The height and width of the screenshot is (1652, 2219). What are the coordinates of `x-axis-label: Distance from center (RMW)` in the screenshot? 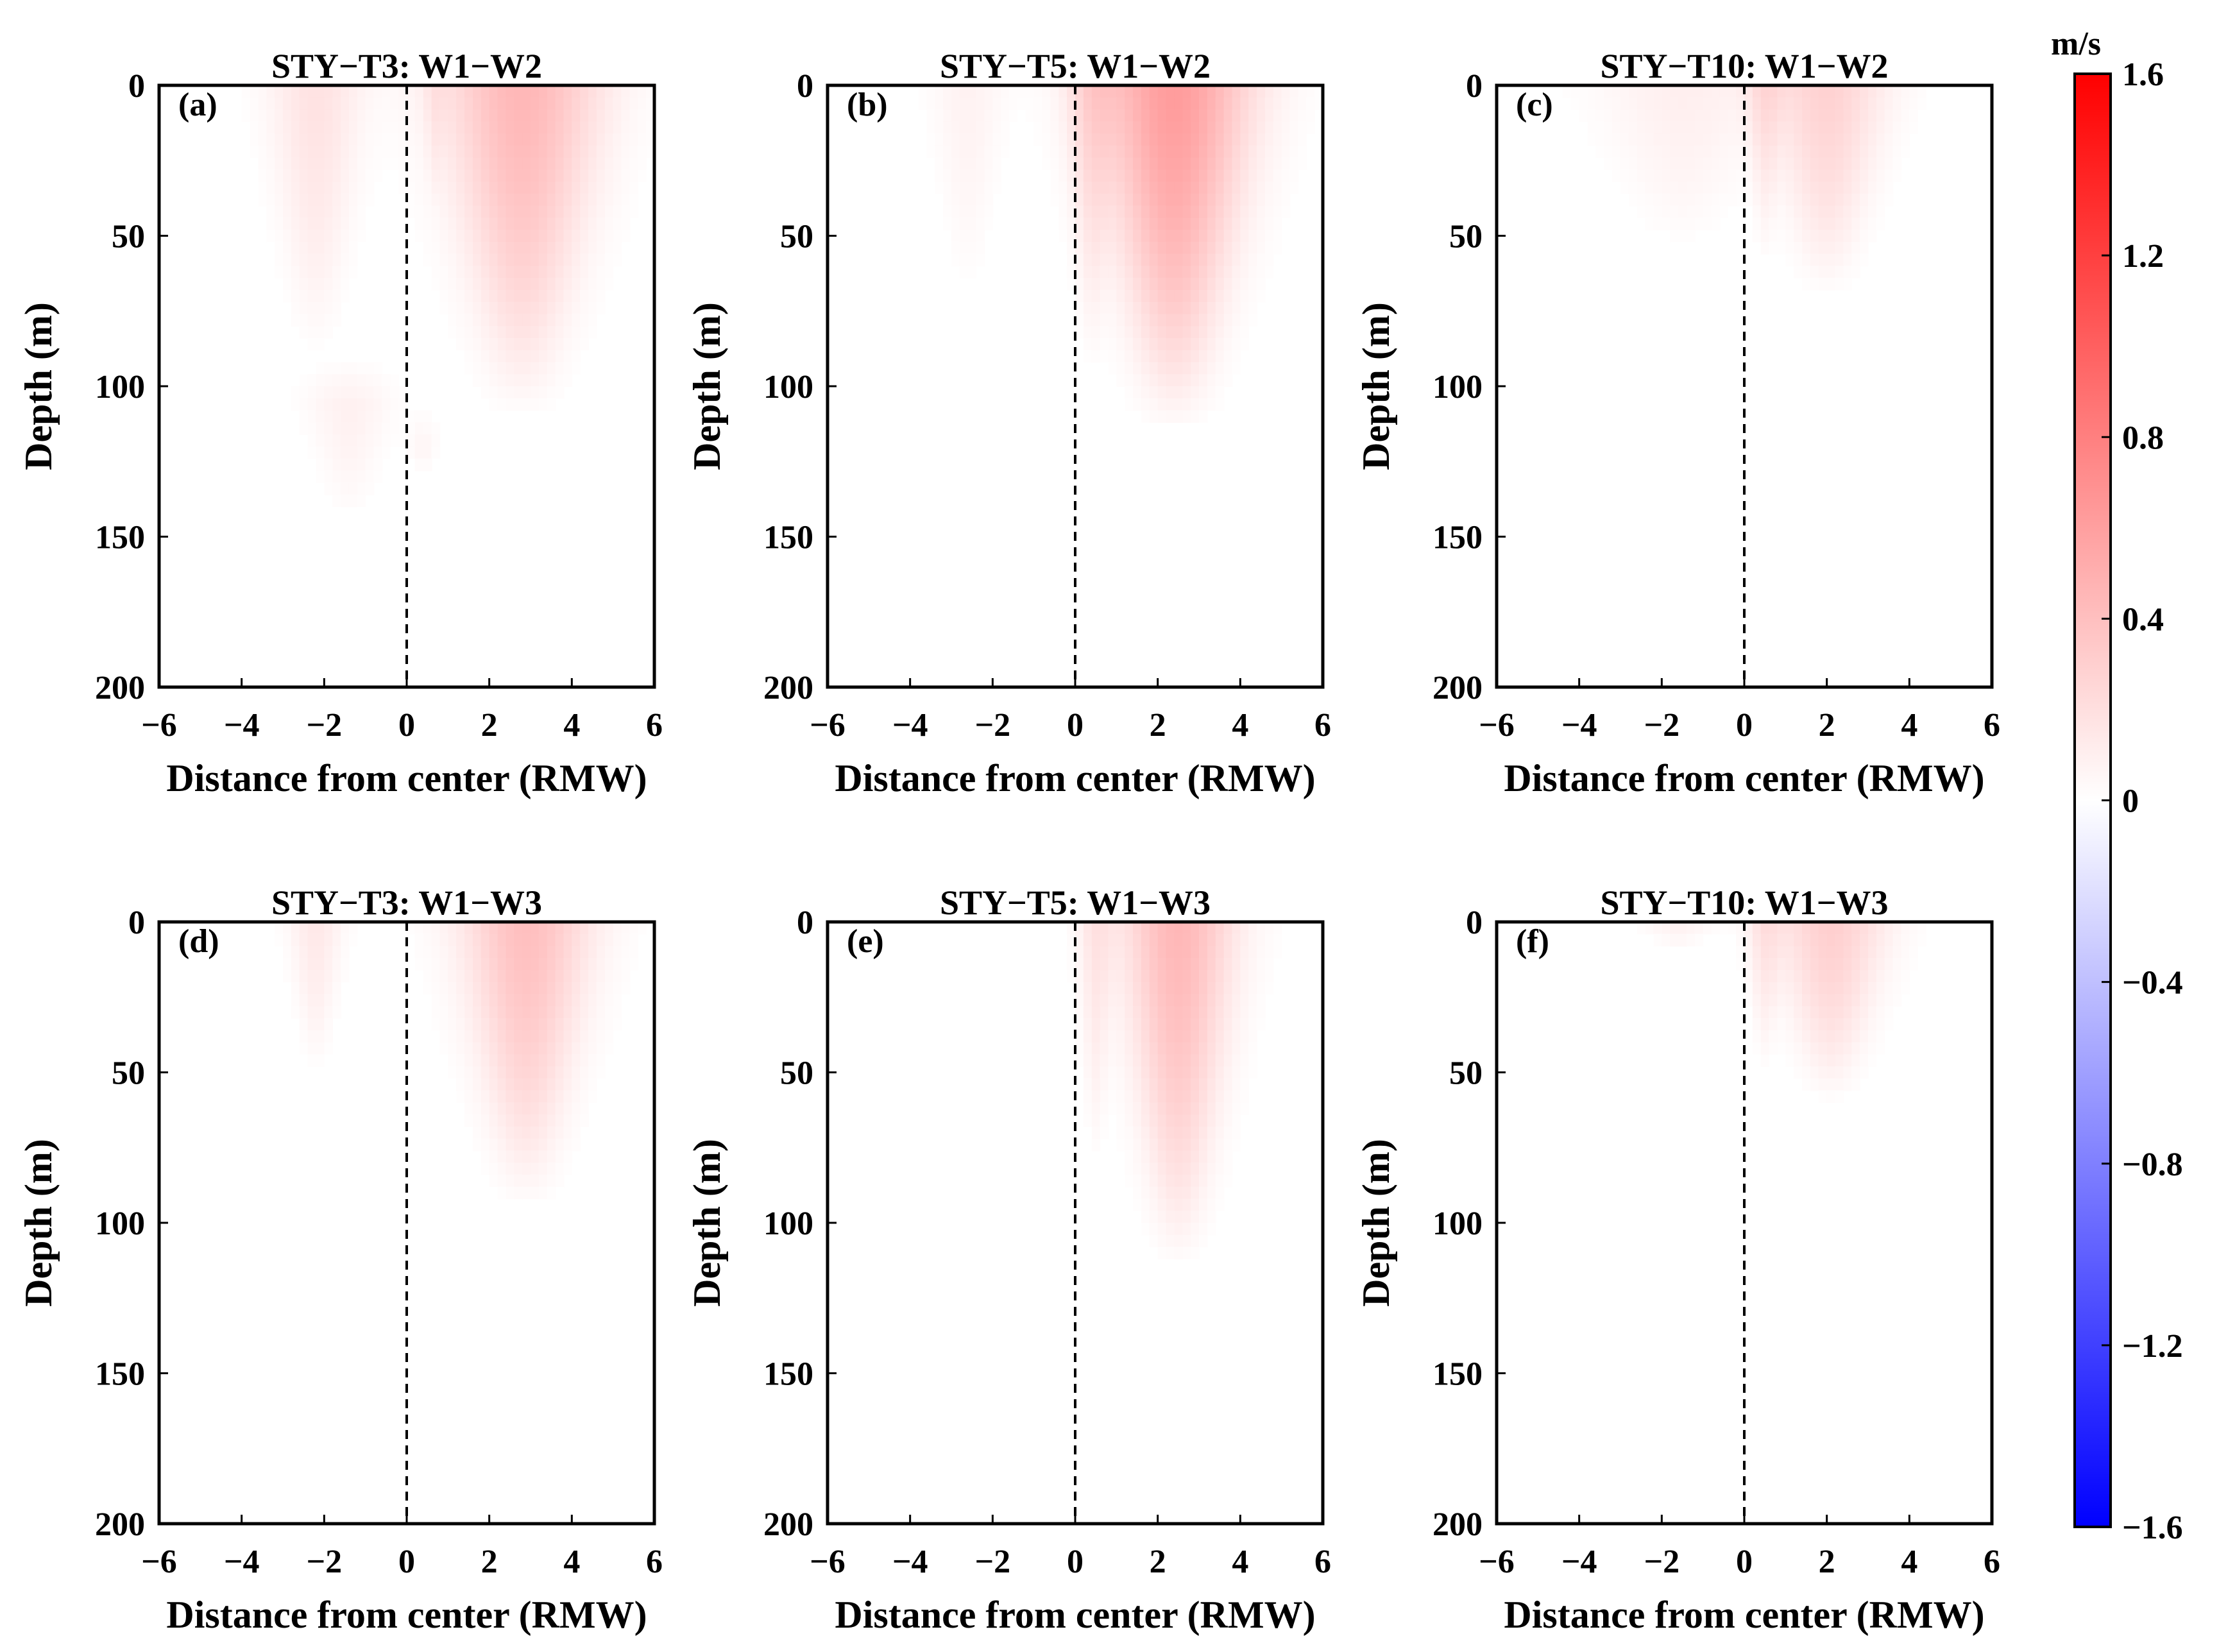 It's located at (406, 778).